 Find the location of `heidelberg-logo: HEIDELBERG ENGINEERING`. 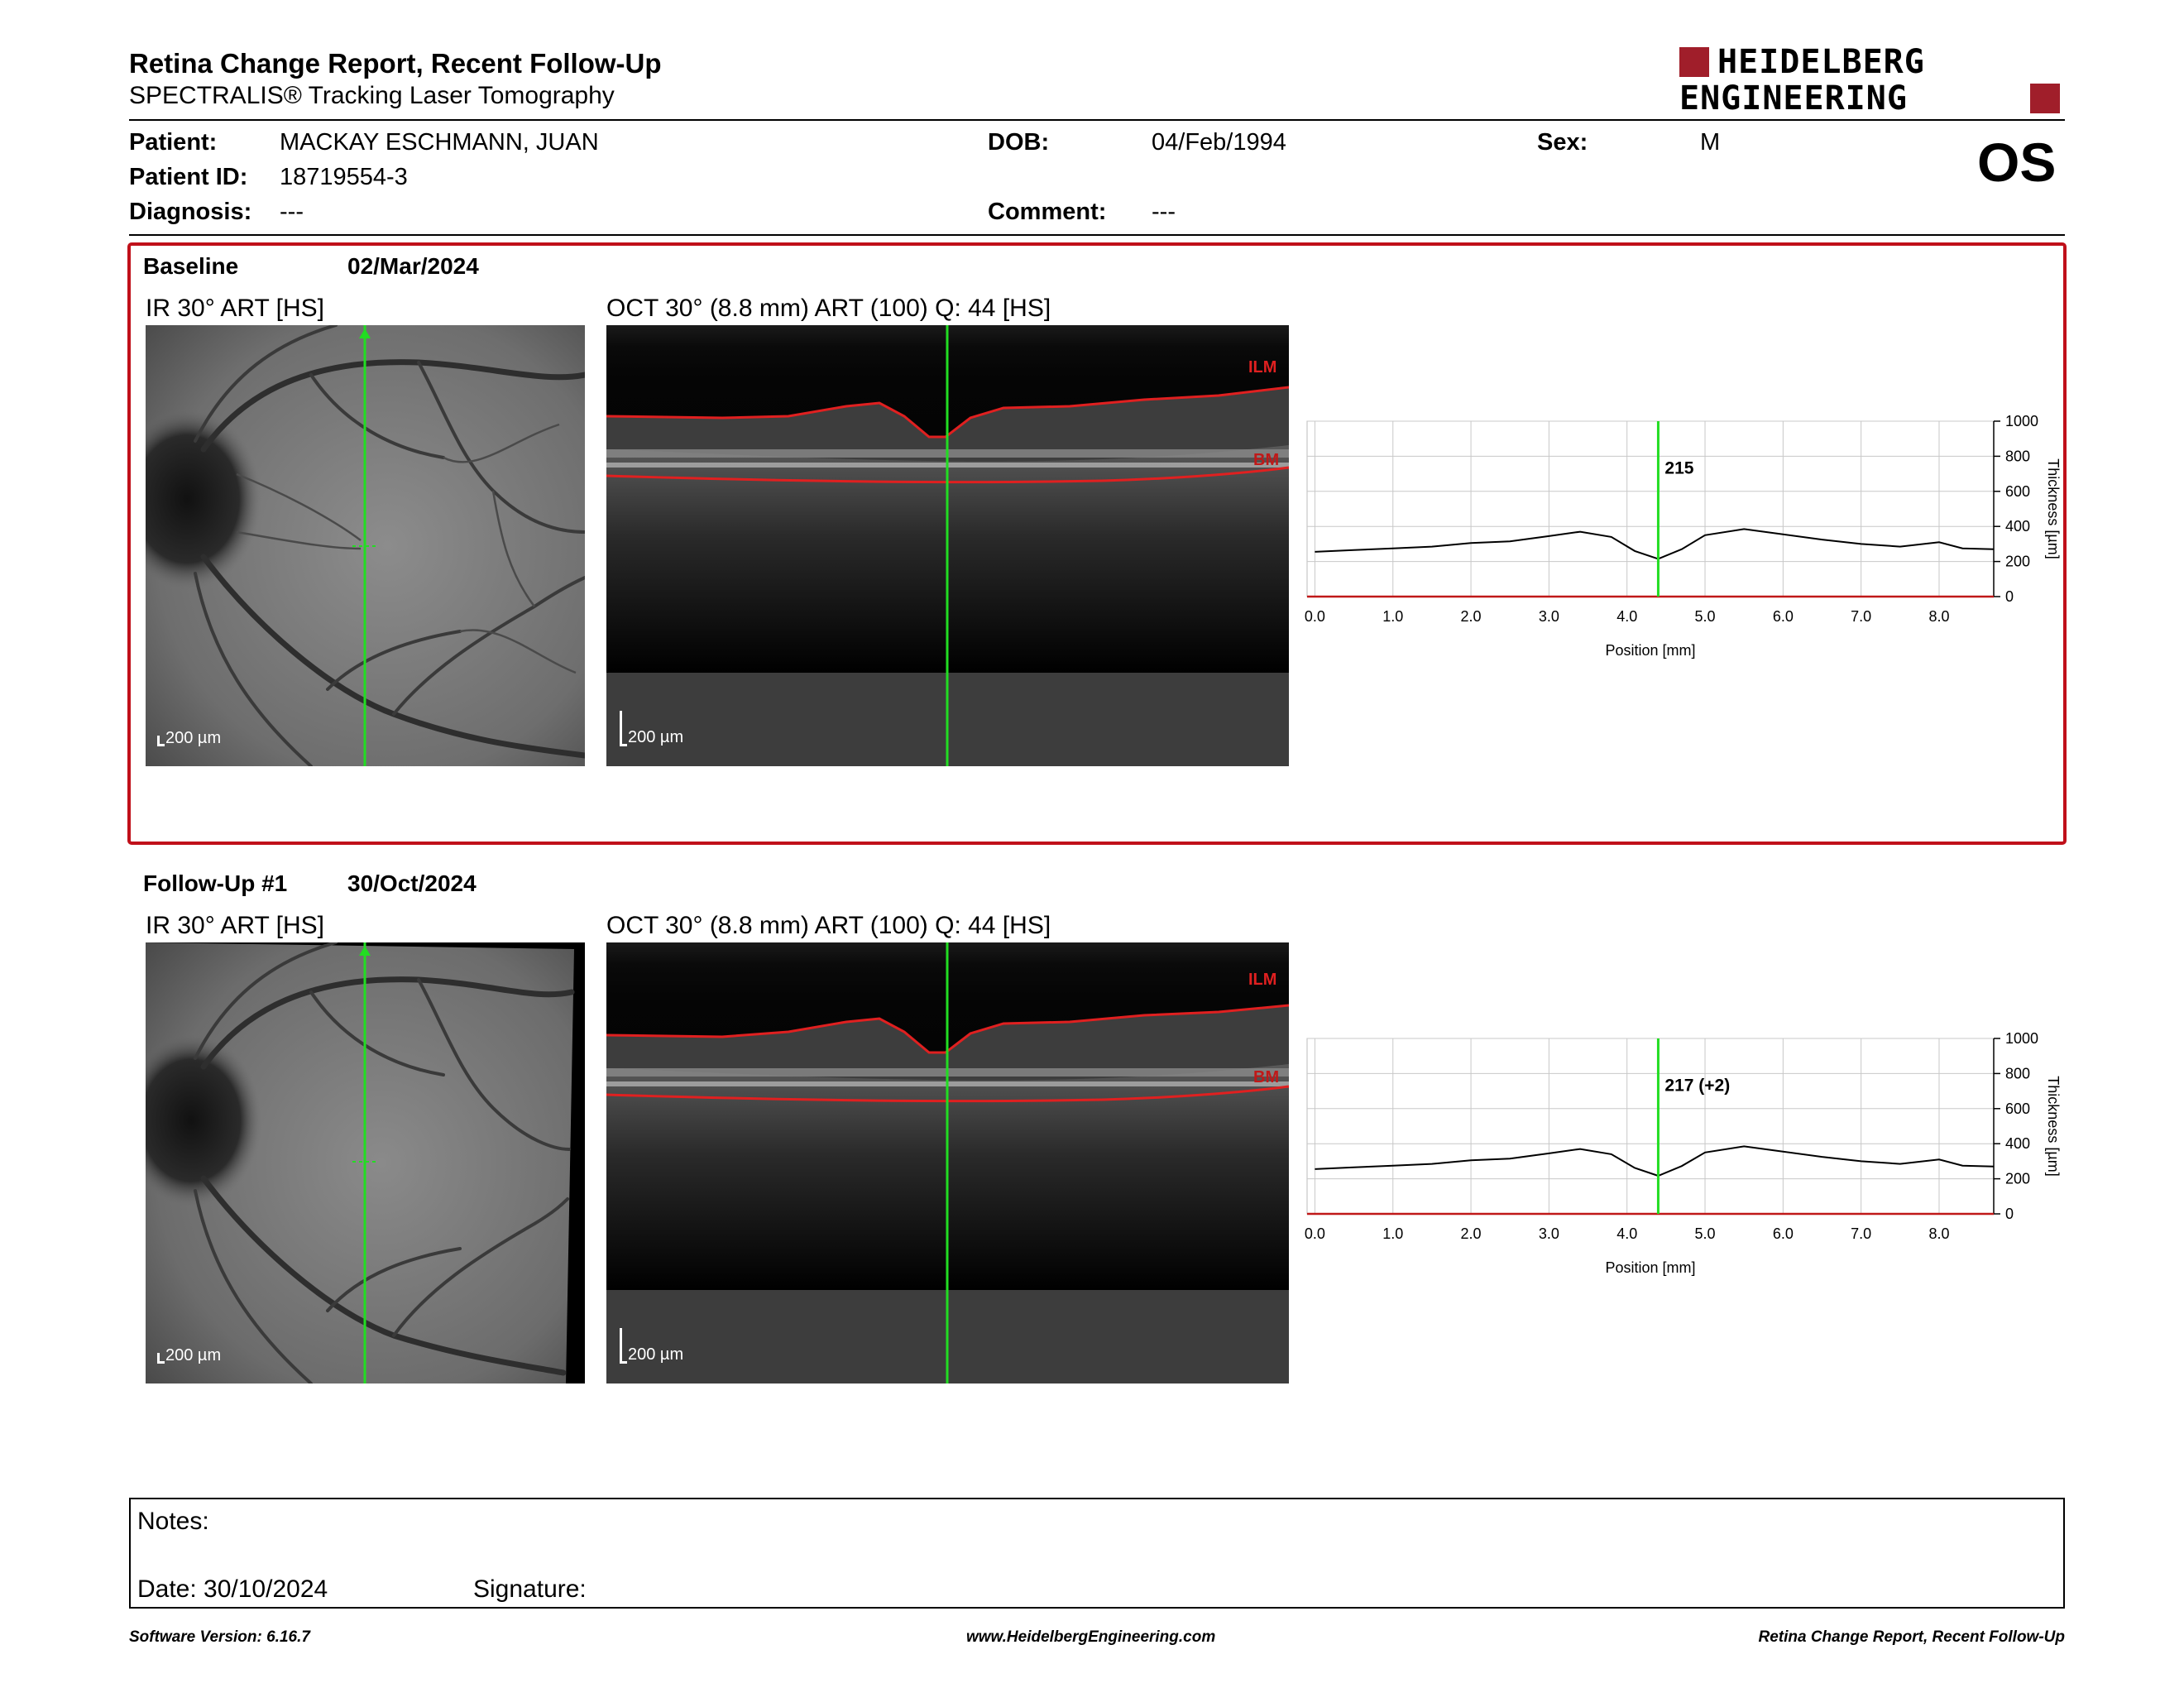

heidelberg-logo: HEIDELBERG ENGINEERING is located at coordinates (1870, 80).